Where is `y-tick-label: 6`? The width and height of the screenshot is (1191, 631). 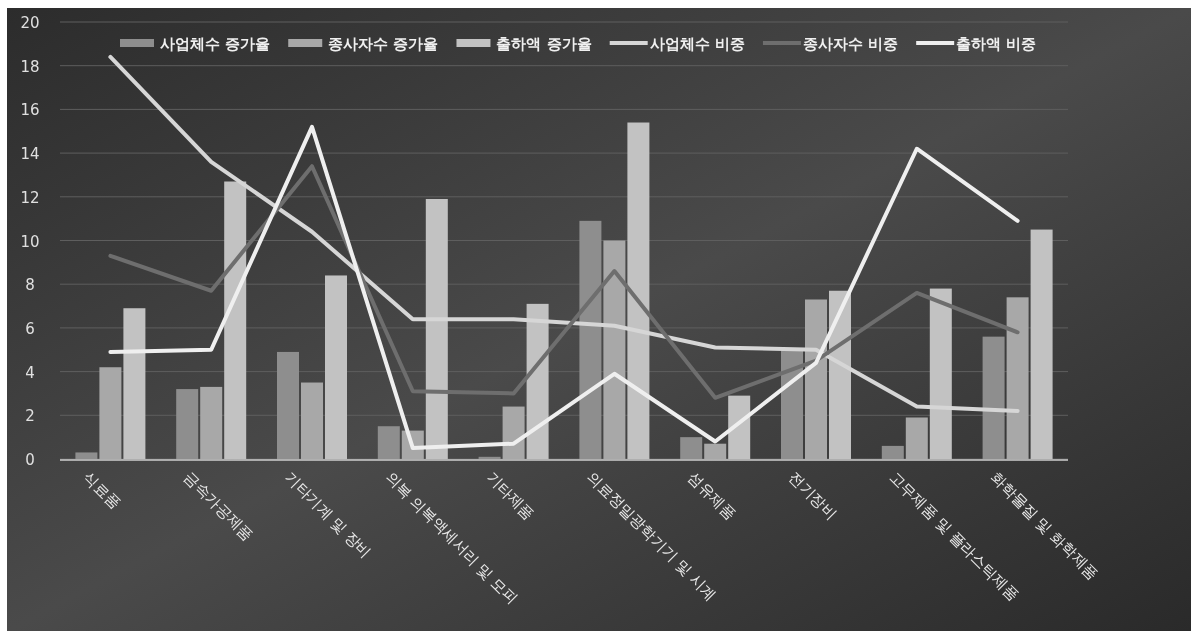 y-tick-label: 6 is located at coordinates (30, 328).